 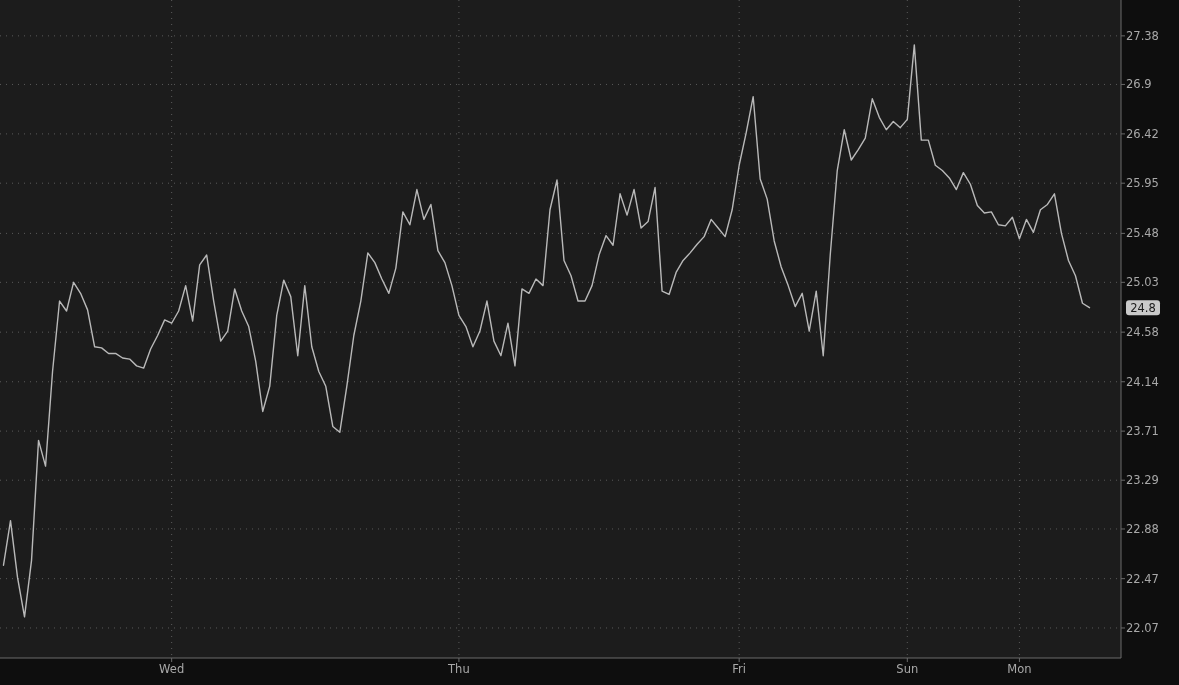 I want to click on y-tick-label: 23.29, so click(x=1142, y=480).